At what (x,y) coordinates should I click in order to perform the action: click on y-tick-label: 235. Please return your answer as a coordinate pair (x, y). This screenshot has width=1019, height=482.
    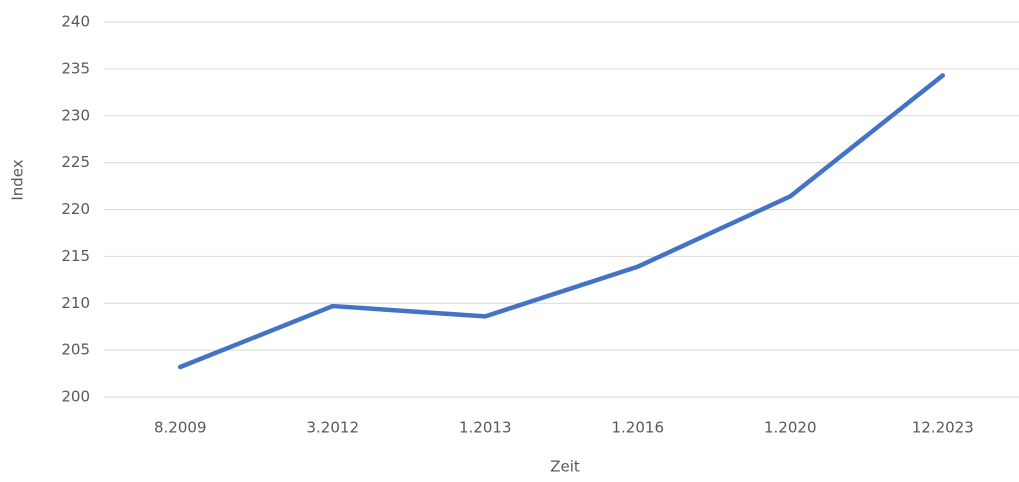
    Looking at the image, I should click on (75, 68).